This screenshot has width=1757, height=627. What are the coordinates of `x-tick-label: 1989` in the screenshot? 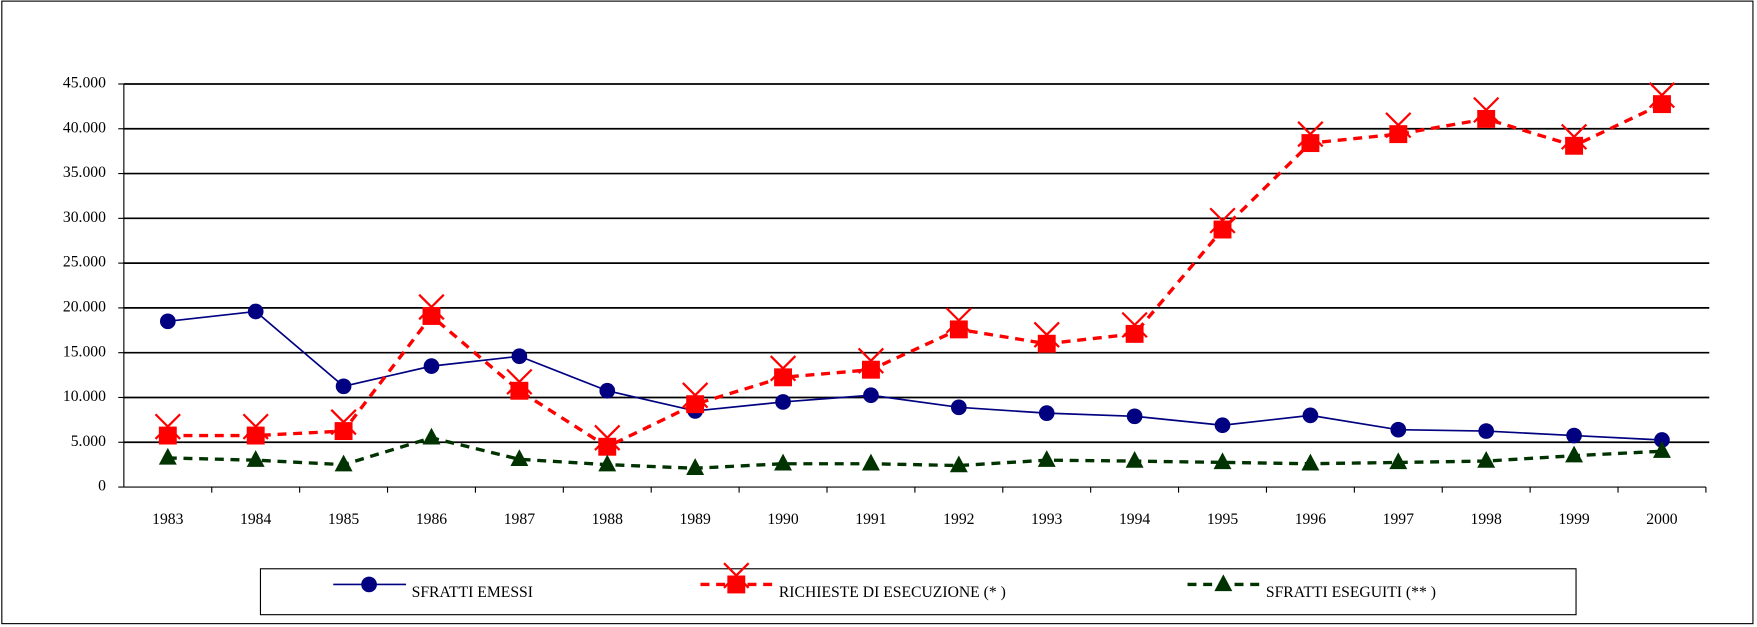 It's located at (695, 519).